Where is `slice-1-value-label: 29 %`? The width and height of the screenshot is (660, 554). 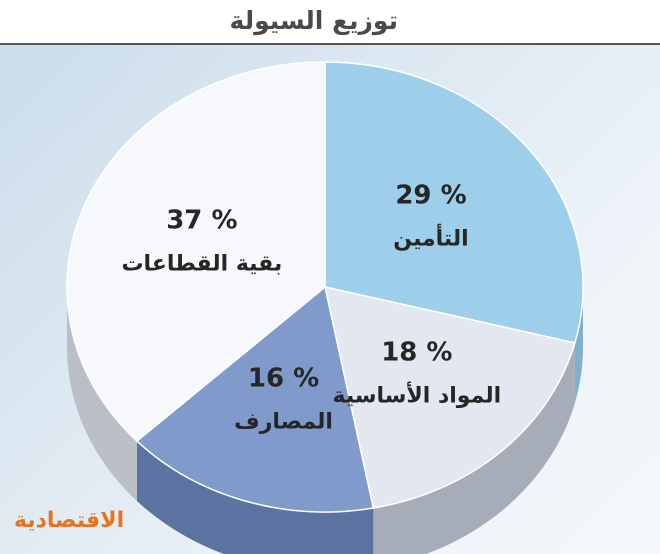 slice-1-value-label: 29 % is located at coordinates (430, 195).